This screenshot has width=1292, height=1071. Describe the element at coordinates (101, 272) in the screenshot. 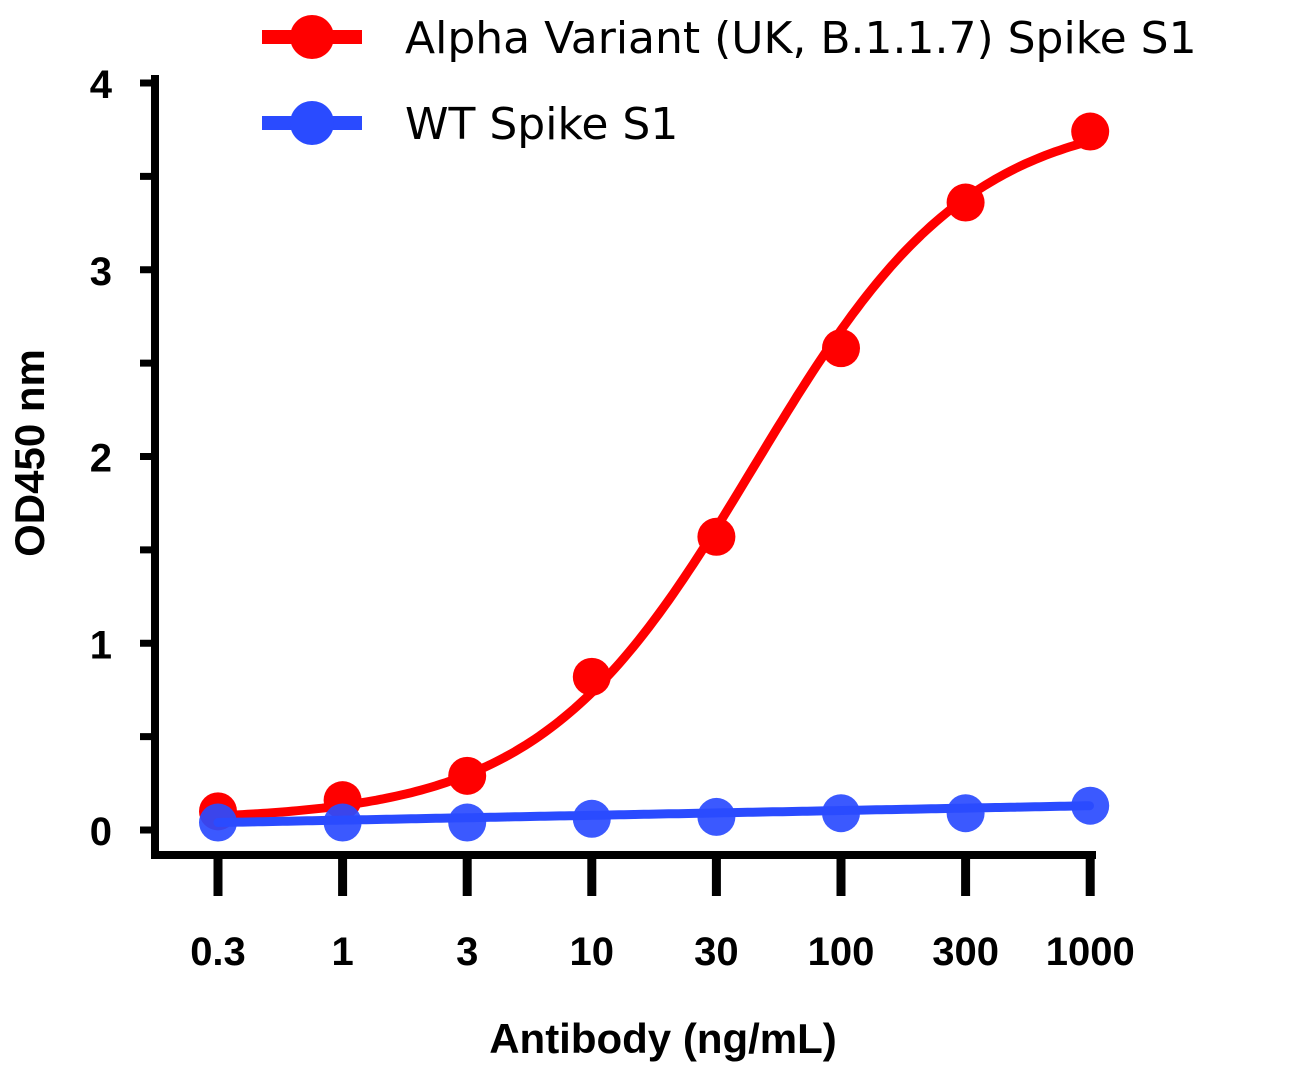

I see `y-tick-label: 3` at that location.